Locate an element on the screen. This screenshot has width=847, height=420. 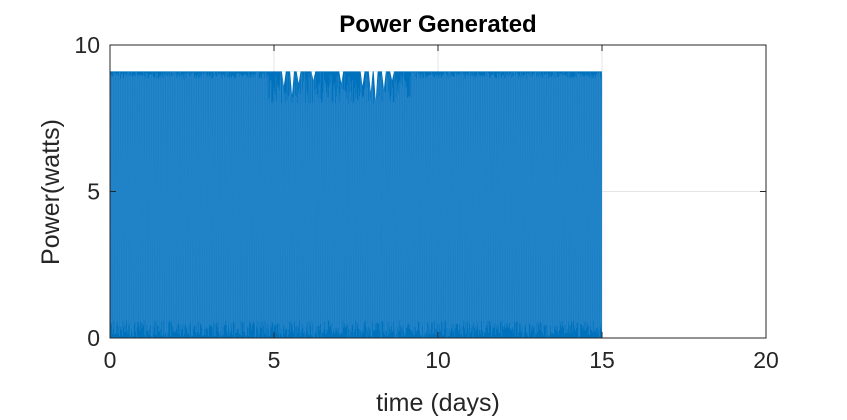
y-tick-label: 0 is located at coordinates (93, 338).